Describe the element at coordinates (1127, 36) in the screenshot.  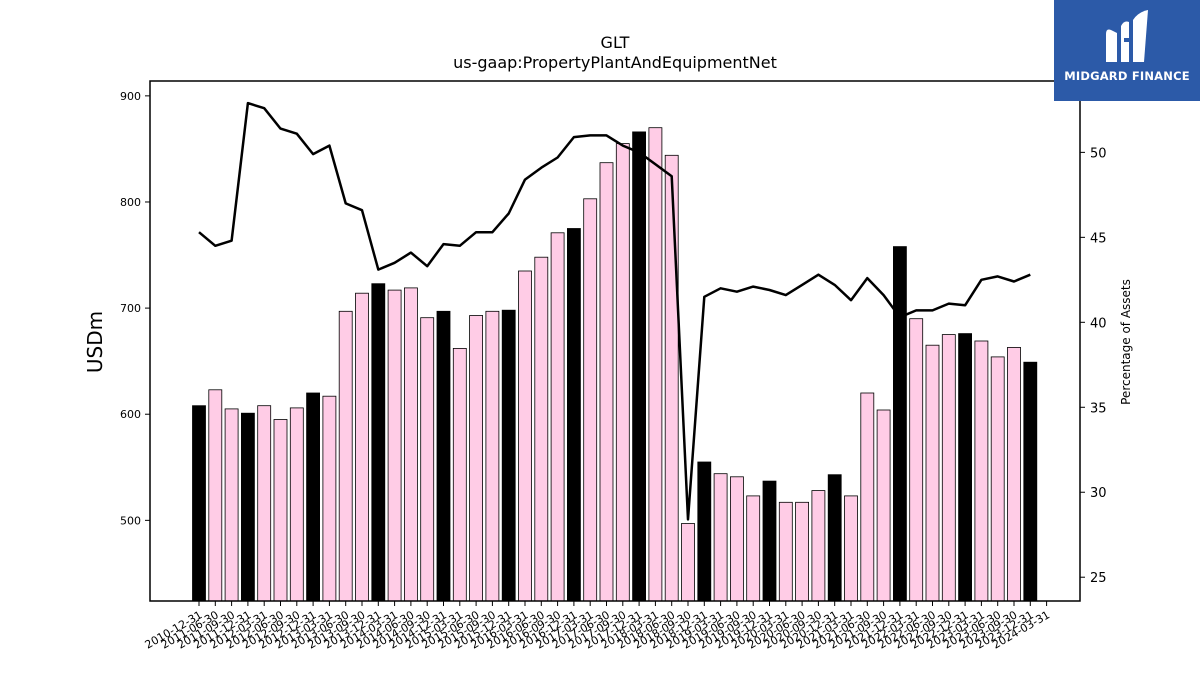
I see `midgard-m-icon` at that location.